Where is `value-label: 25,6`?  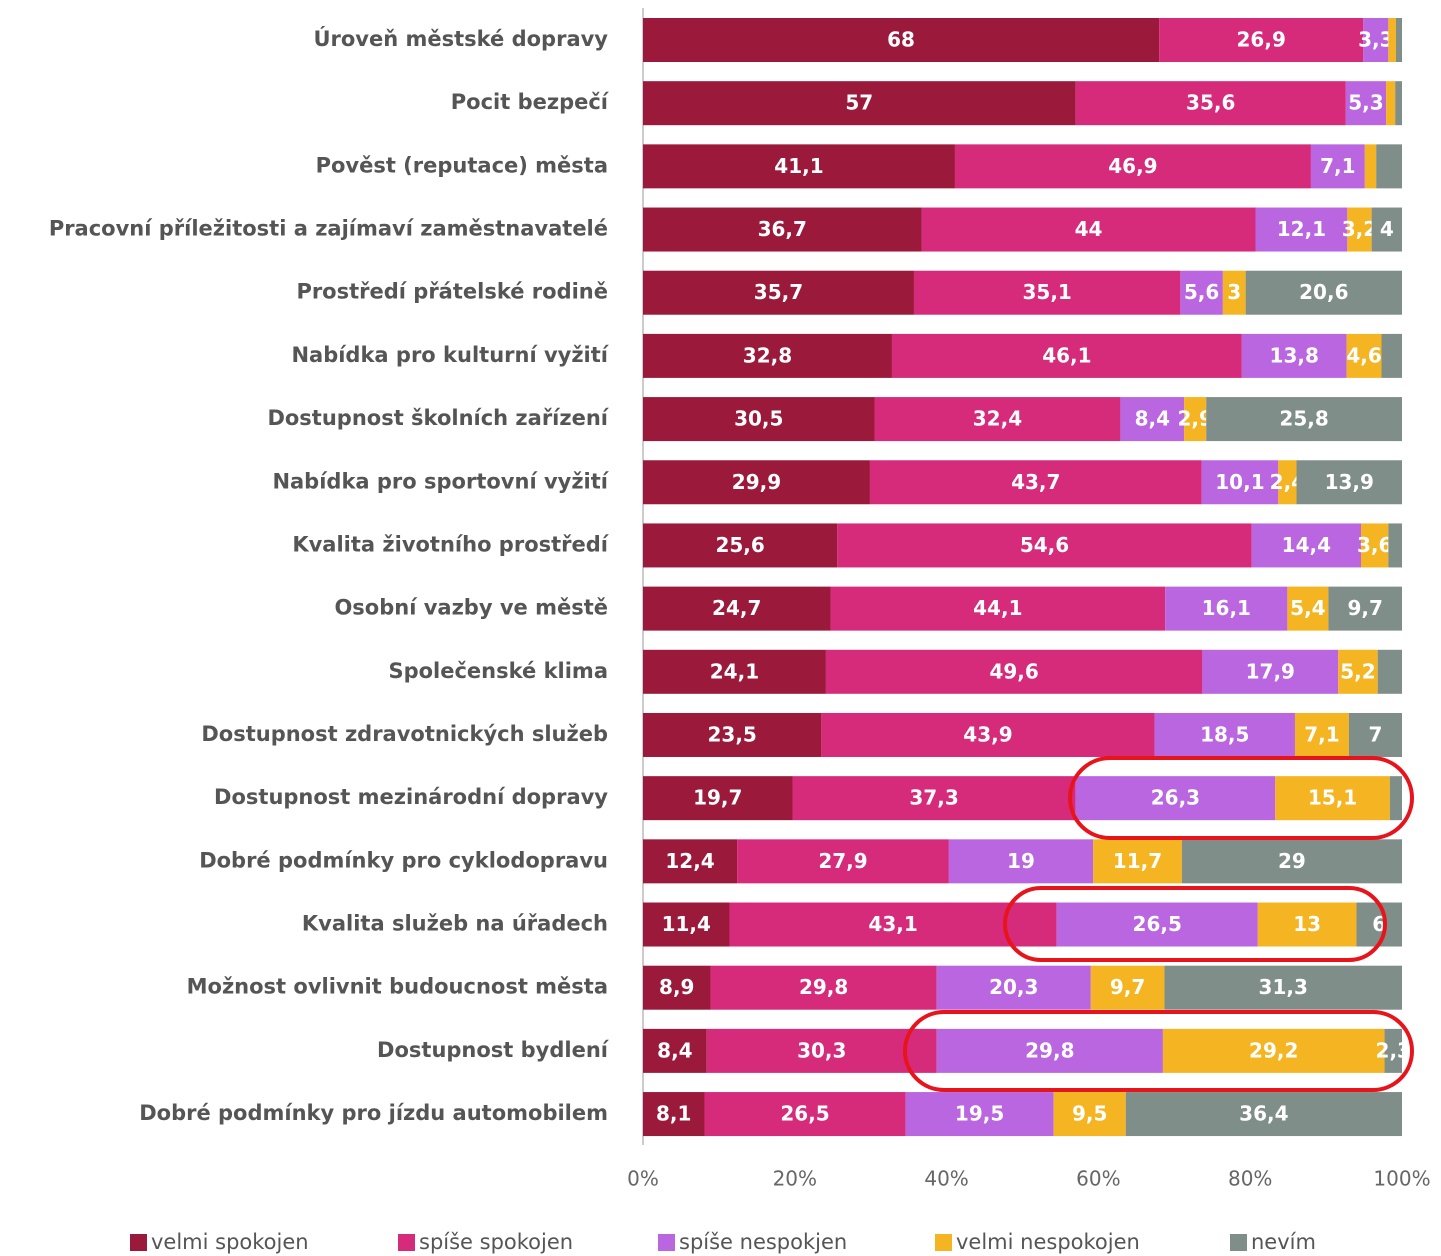 value-label: 25,6 is located at coordinates (739, 545).